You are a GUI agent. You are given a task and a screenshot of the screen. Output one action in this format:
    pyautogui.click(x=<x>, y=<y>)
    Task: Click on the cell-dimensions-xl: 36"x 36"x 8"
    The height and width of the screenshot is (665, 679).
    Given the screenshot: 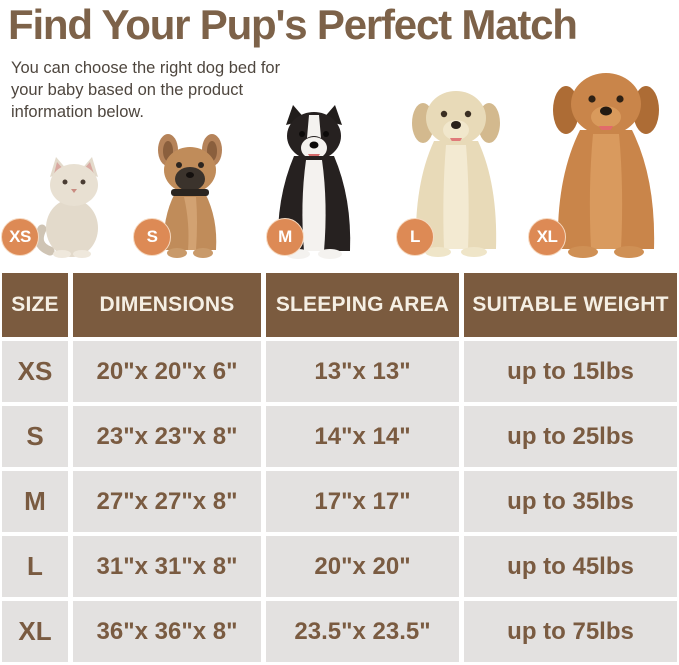 What is the action you would take?
    pyautogui.click(x=167, y=631)
    